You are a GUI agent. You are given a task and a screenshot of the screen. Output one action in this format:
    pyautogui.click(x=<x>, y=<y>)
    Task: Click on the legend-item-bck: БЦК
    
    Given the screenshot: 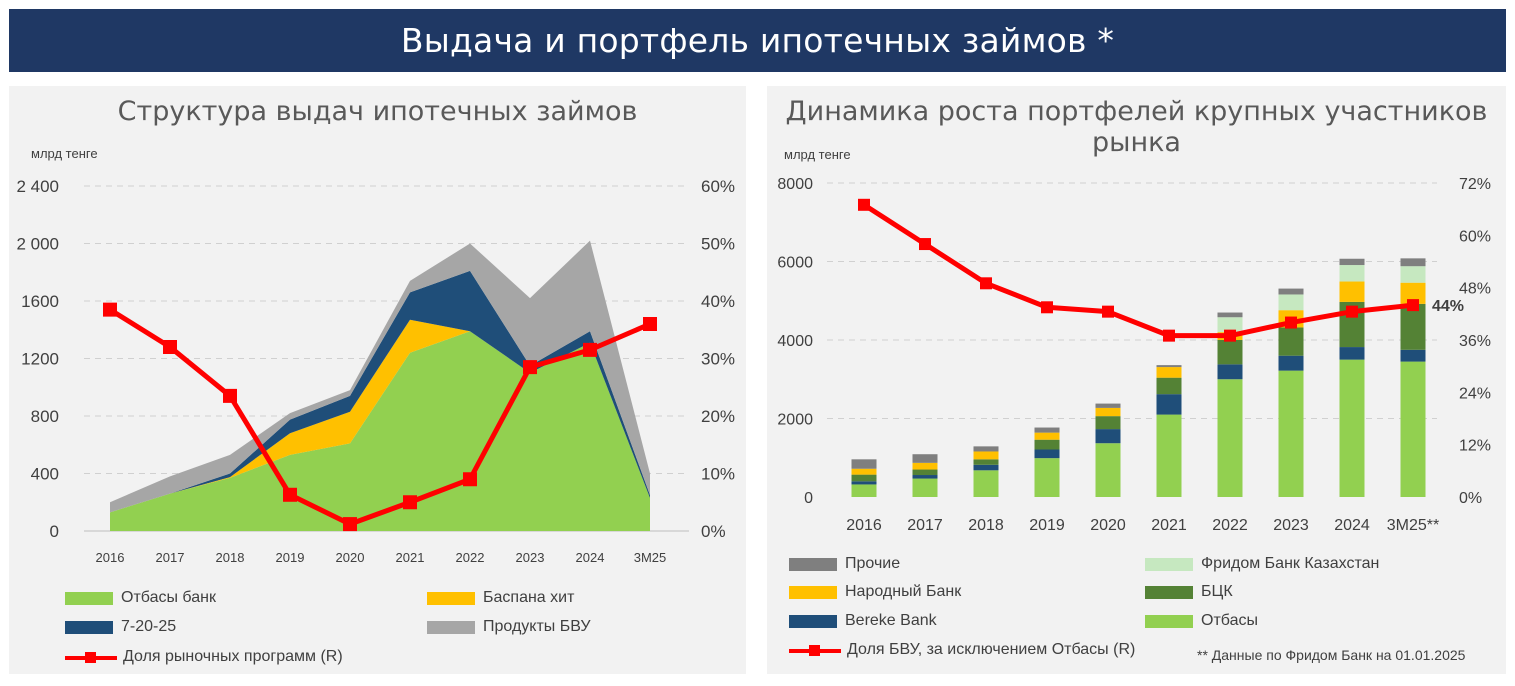 What is the action you would take?
    pyautogui.click(x=1189, y=592)
    